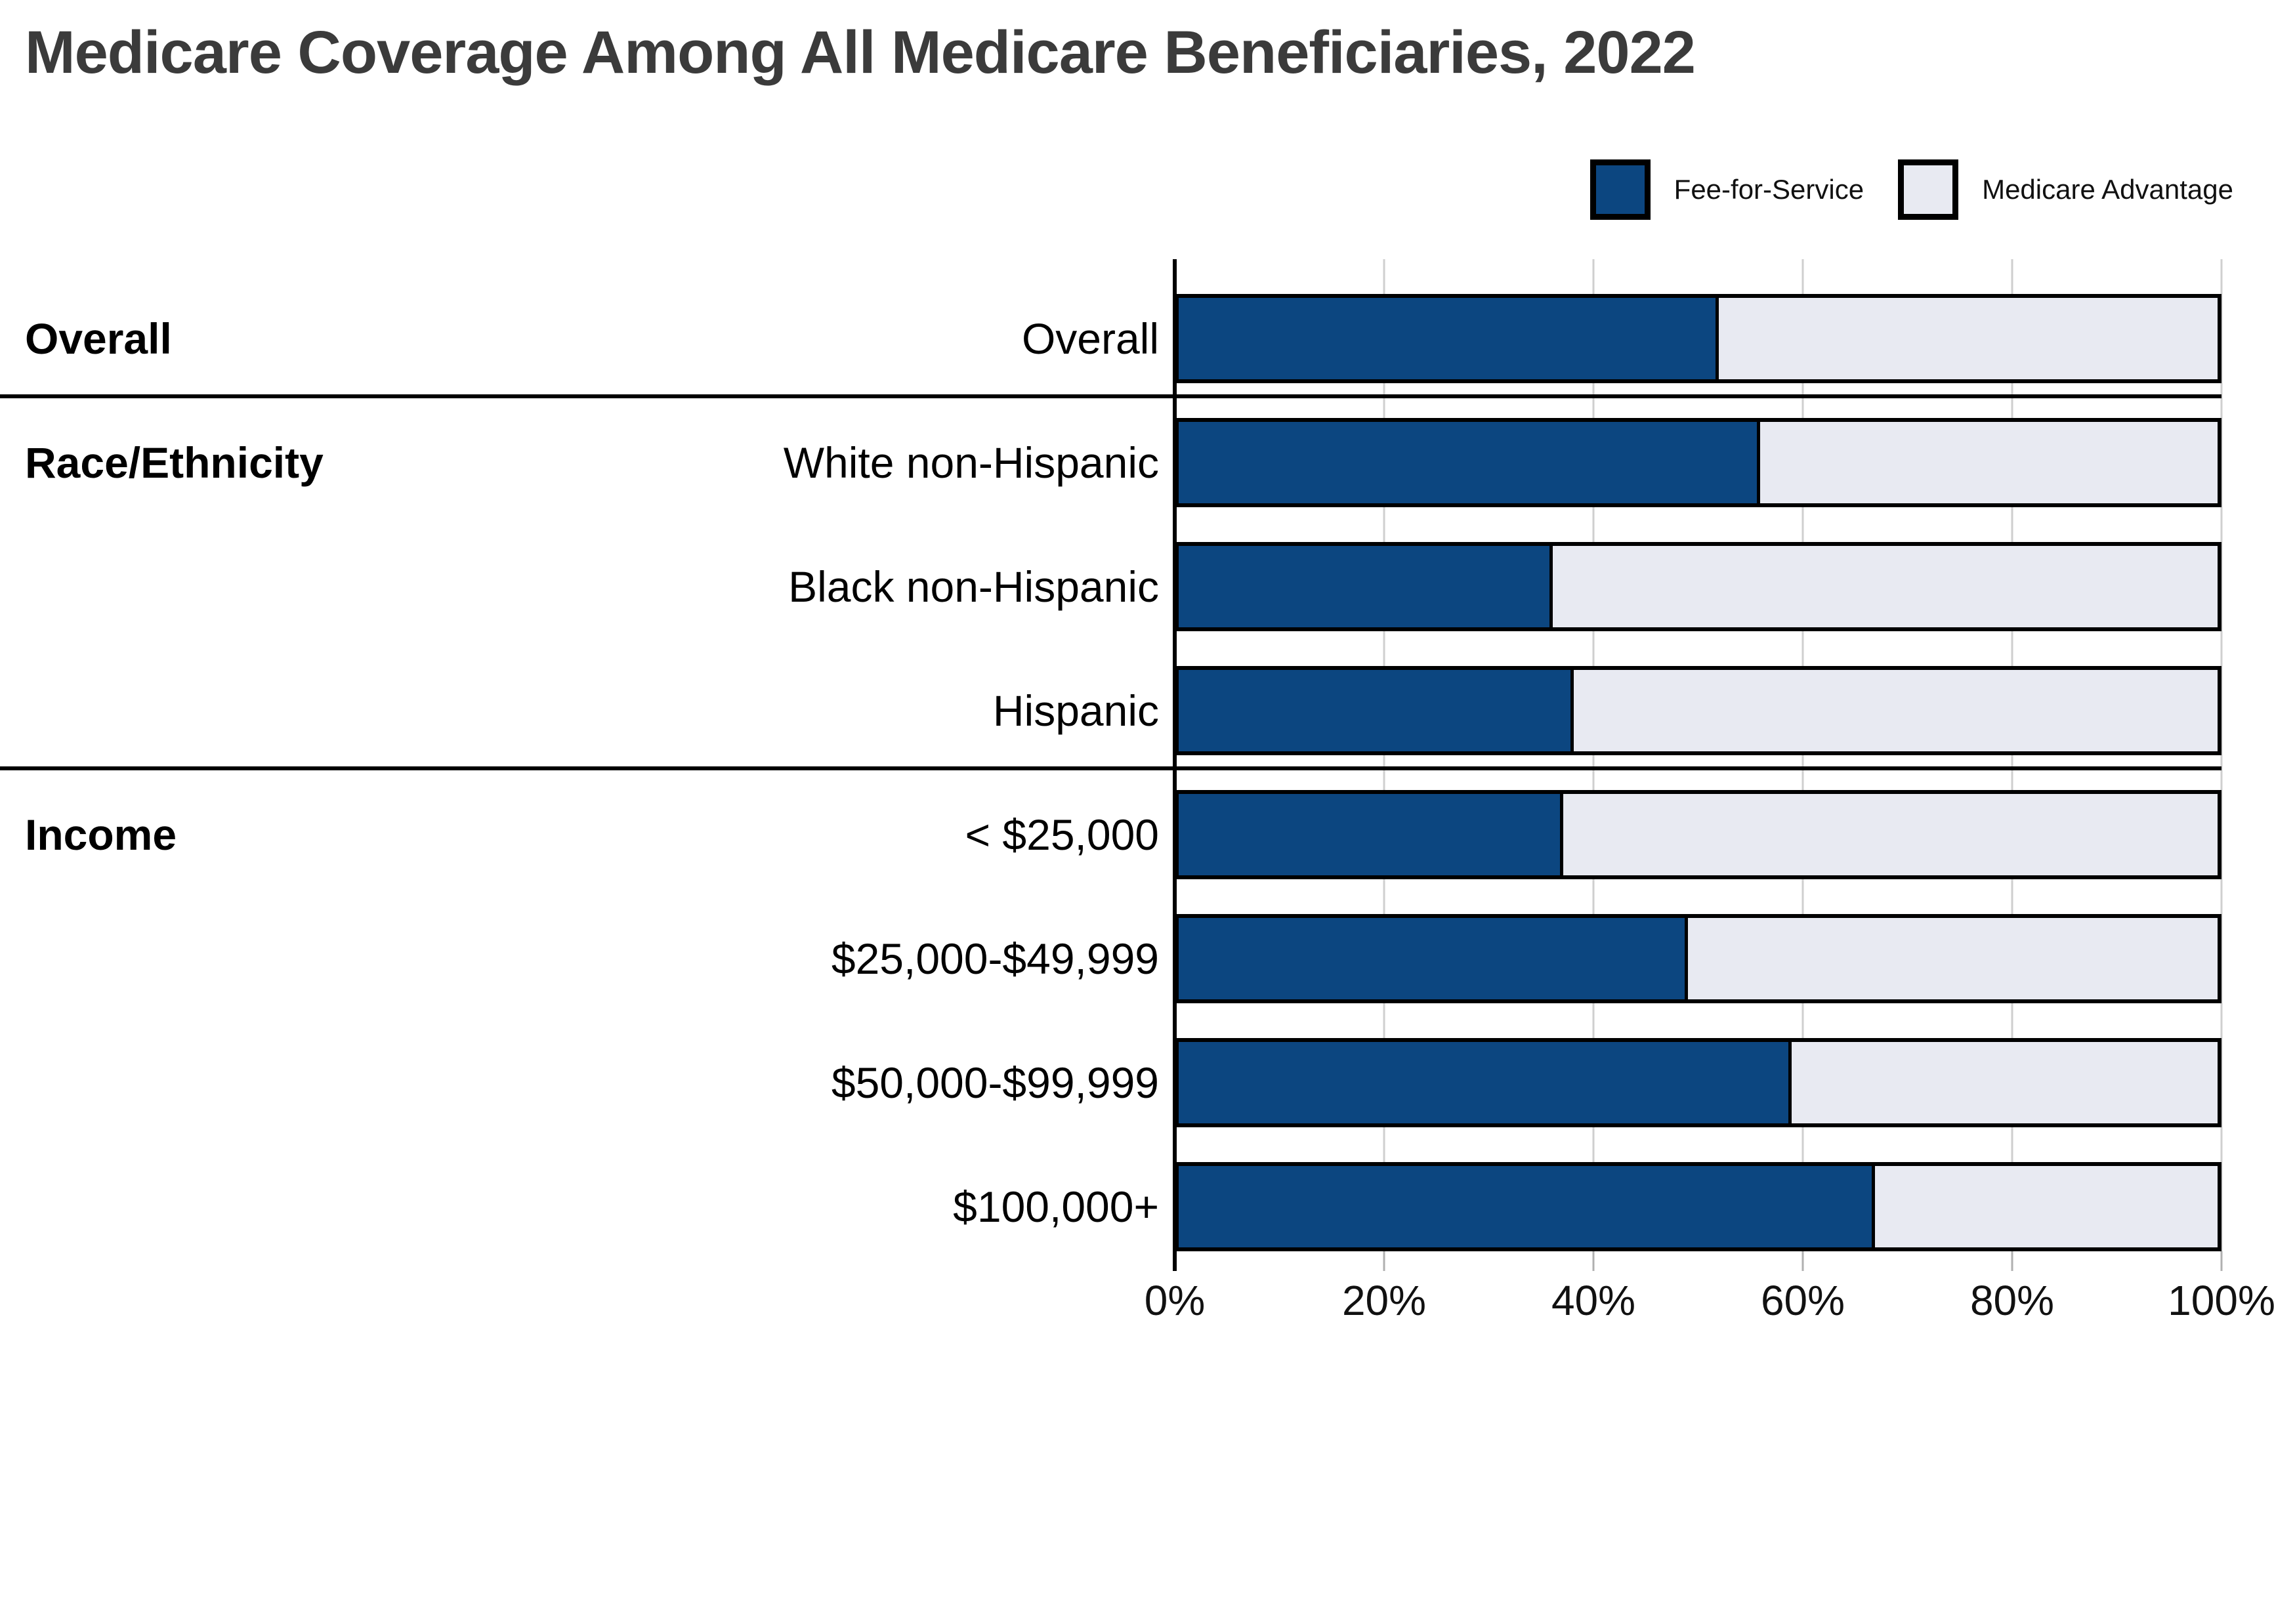  Describe the element at coordinates (587, 941) in the screenshot. I see `row-gutter: $25,000-$49,999` at that location.